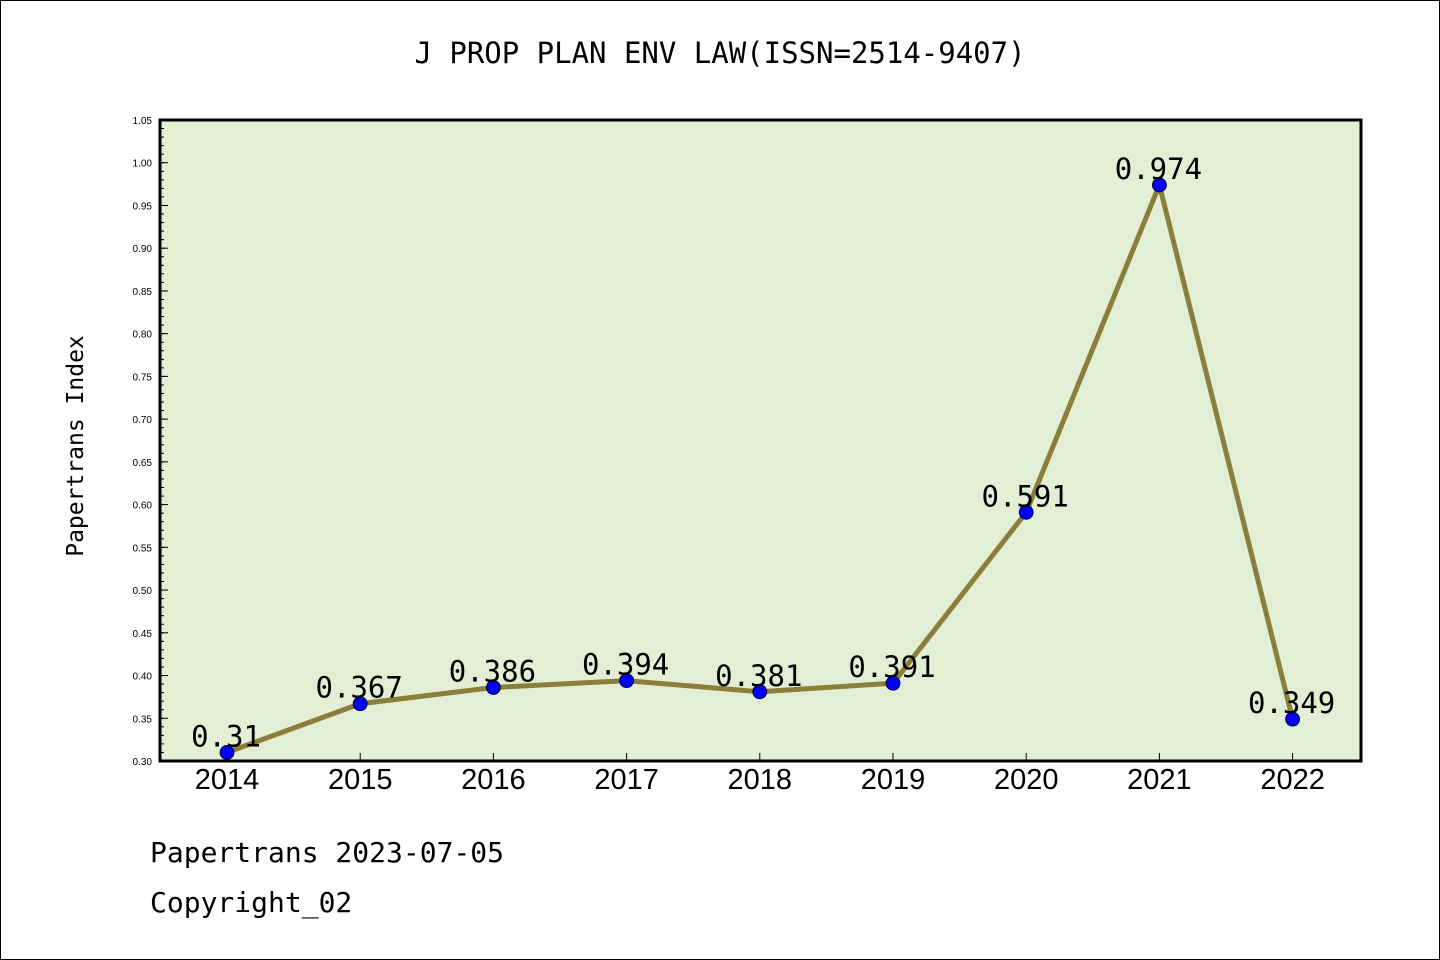 The height and width of the screenshot is (960, 1440). What do you see at coordinates (359, 688) in the screenshot?
I see `data-label: 0.367` at bounding box center [359, 688].